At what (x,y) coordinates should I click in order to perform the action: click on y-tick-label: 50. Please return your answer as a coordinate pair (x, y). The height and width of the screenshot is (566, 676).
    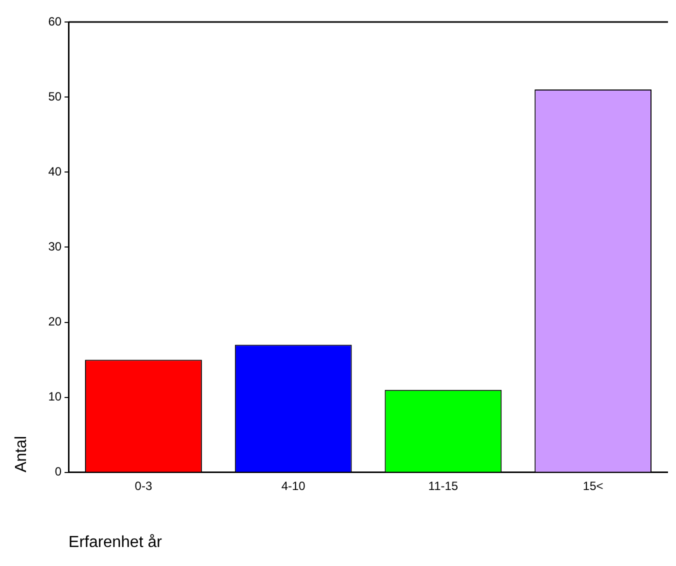
    Looking at the image, I should click on (55, 96).